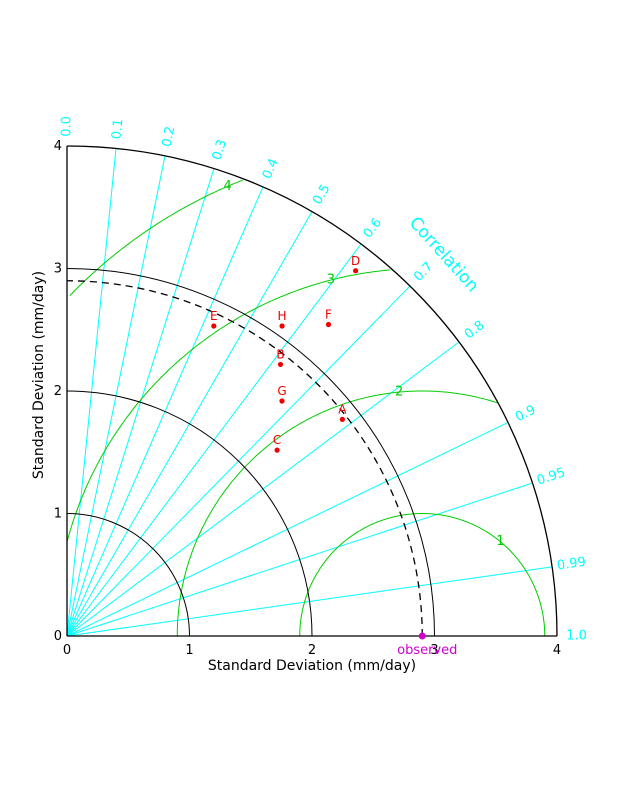  Describe the element at coordinates (58, 636) in the screenshot. I see `y-tick-label: 0` at that location.